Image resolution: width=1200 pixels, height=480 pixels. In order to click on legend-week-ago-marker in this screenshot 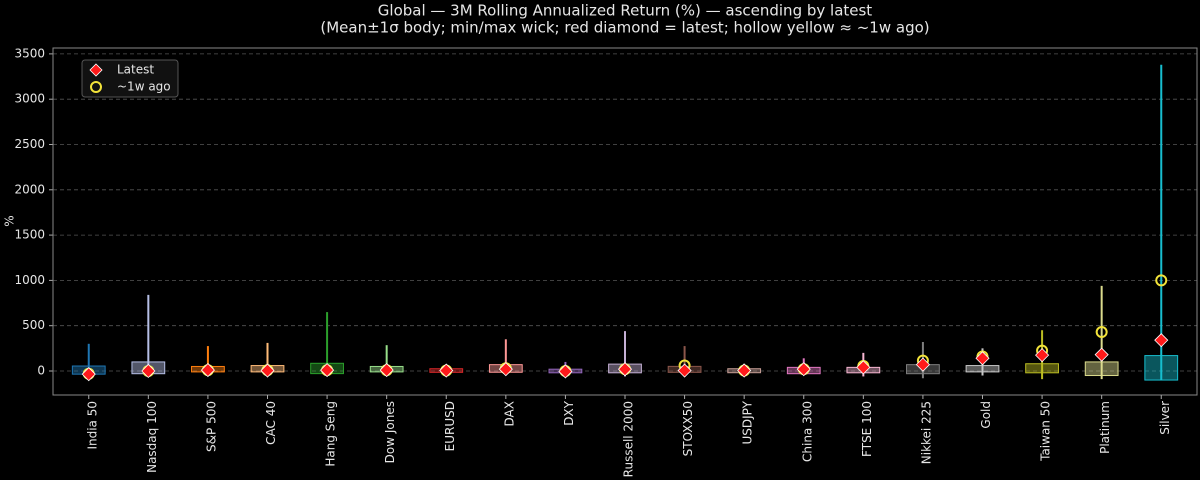, I will do `click(96, 87)`.